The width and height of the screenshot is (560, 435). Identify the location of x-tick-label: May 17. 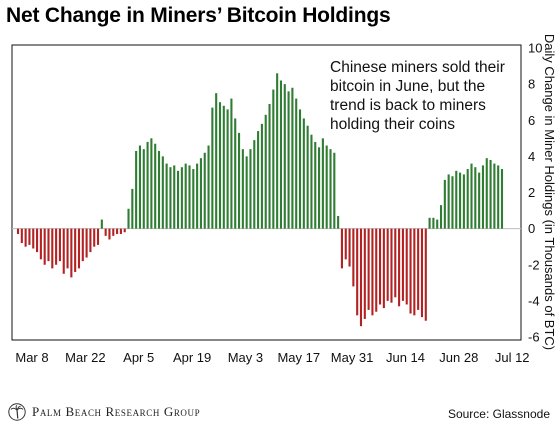
(298, 357).